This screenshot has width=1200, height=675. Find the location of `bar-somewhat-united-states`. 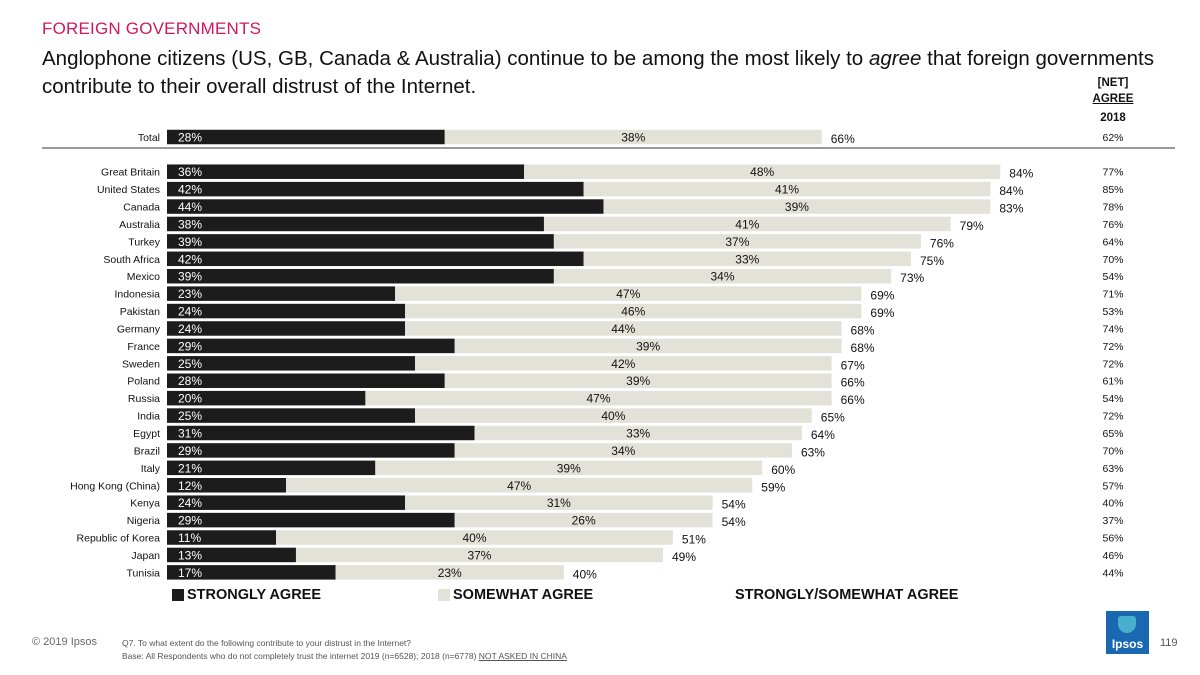

bar-somewhat-united-states is located at coordinates (787, 189).